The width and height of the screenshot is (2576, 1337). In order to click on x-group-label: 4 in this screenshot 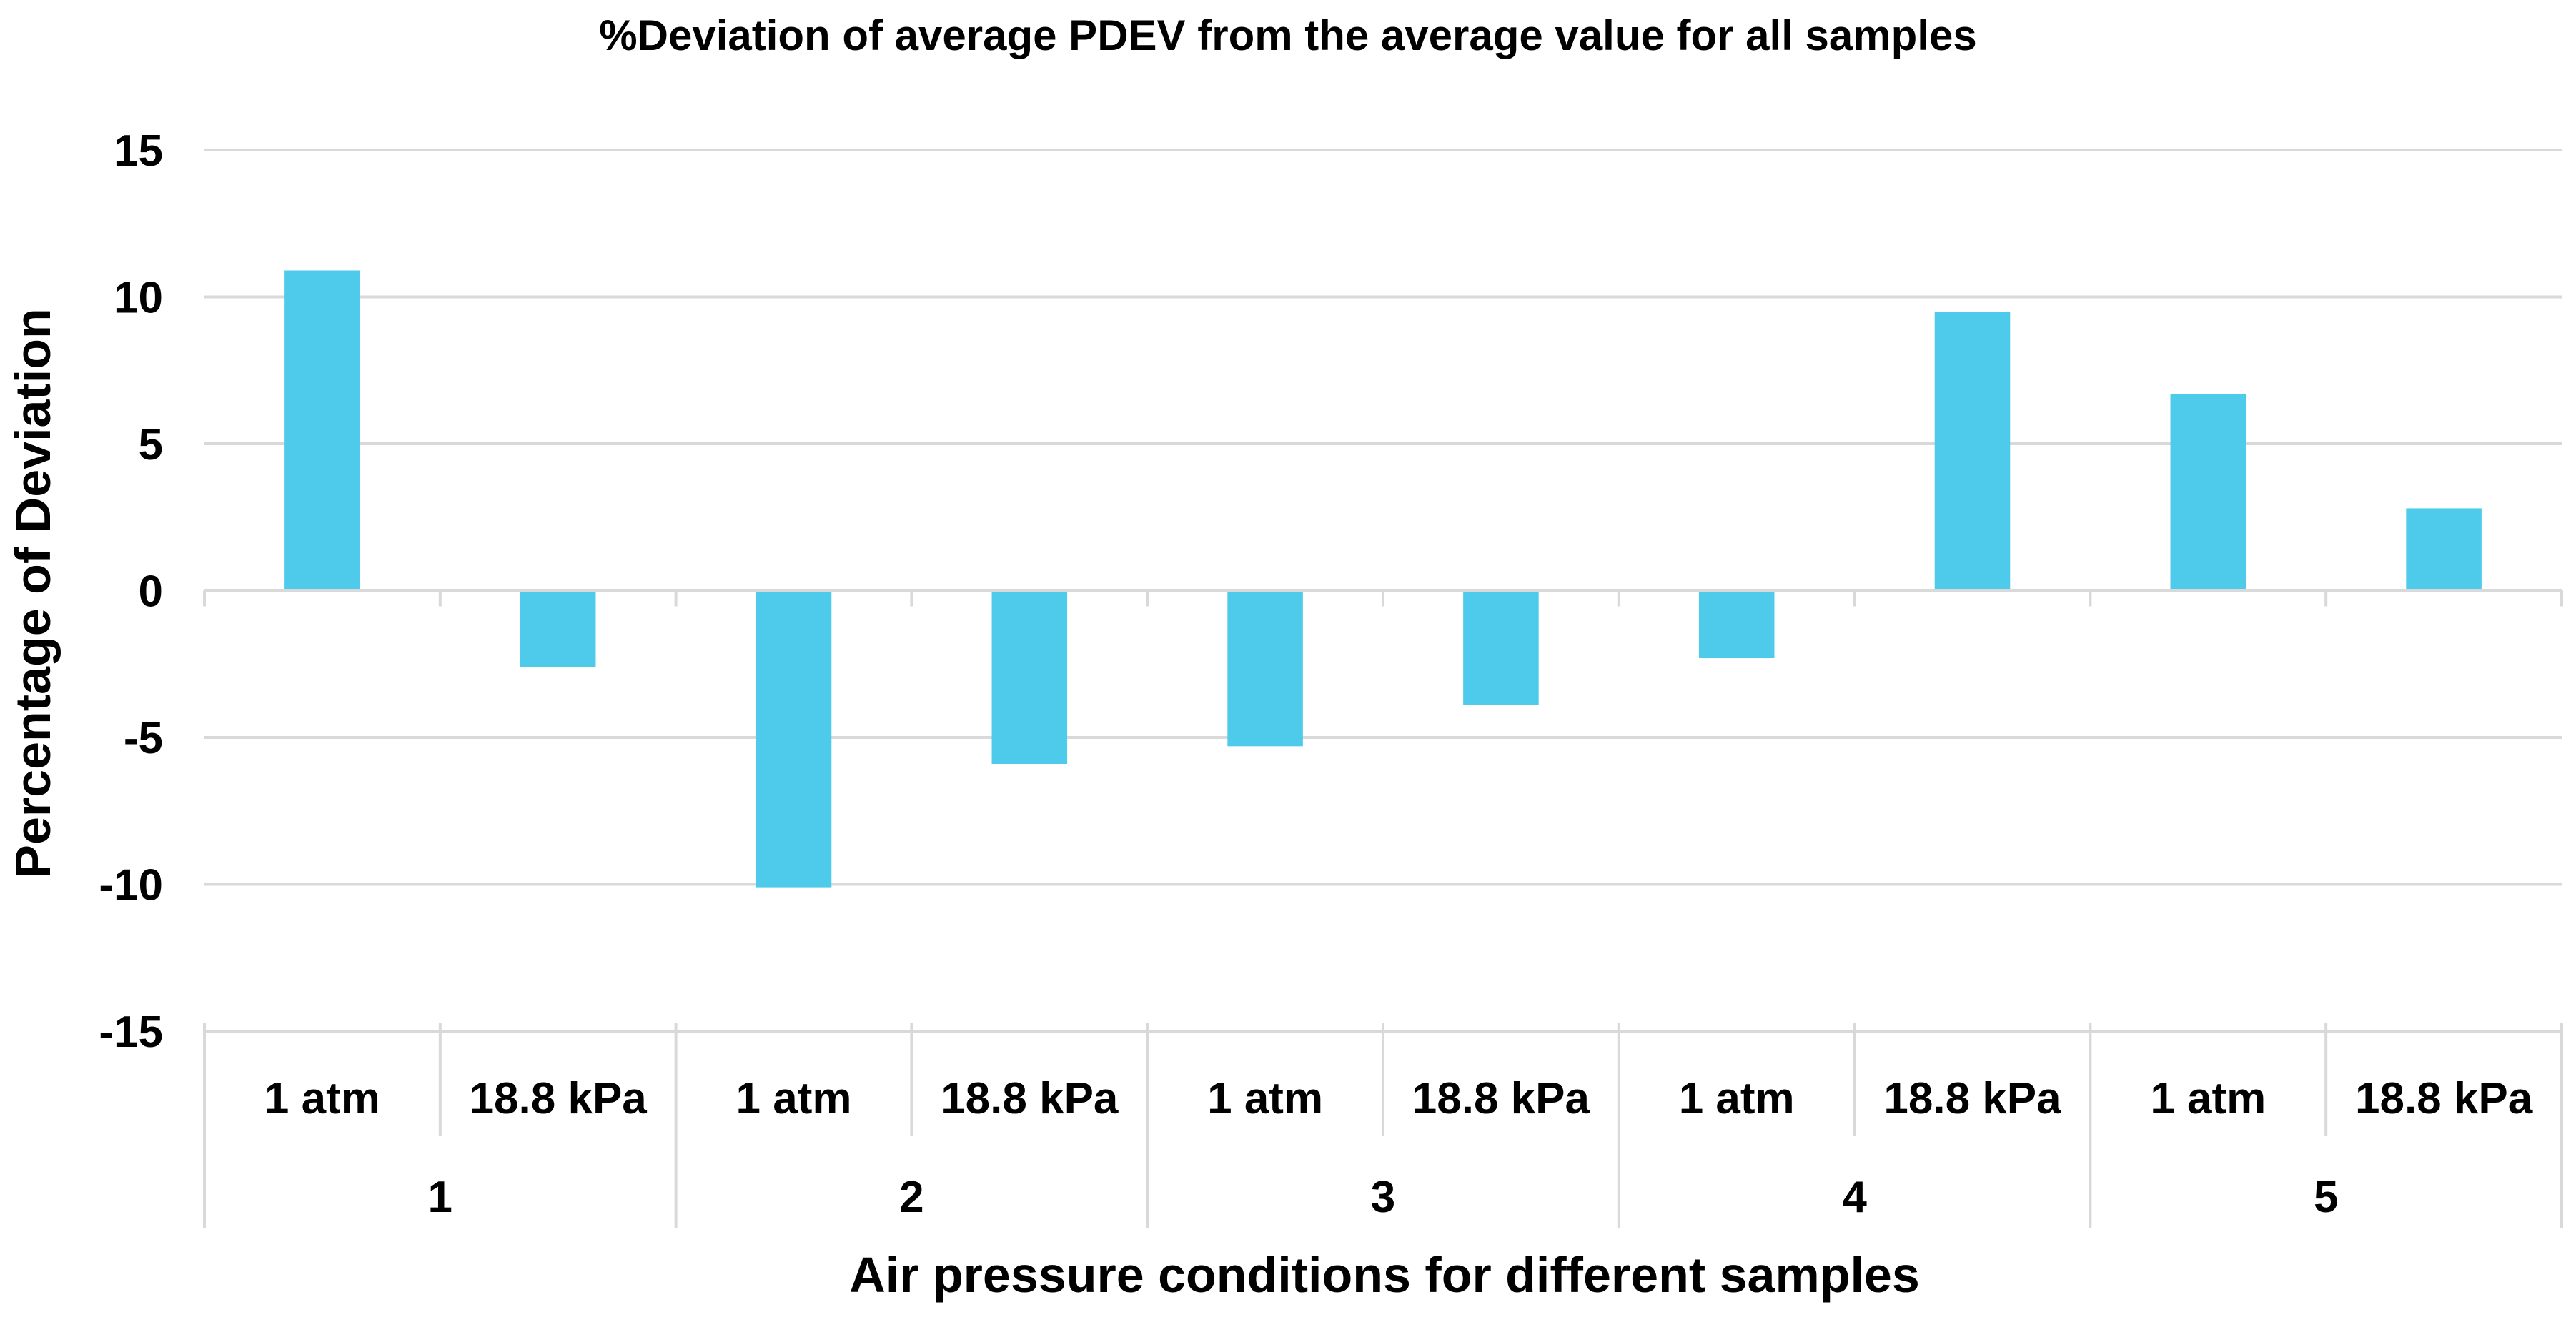, I will do `click(1855, 1197)`.